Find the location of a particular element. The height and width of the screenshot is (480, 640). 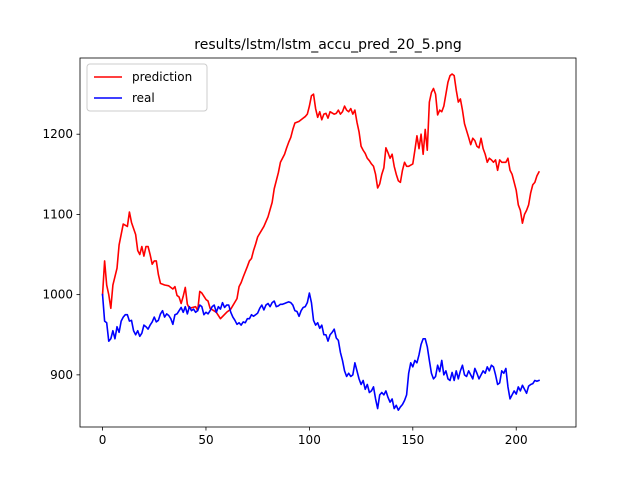

chart-title: results/lstm/lstm_accu_pred_20_5.png is located at coordinates (327, 45).